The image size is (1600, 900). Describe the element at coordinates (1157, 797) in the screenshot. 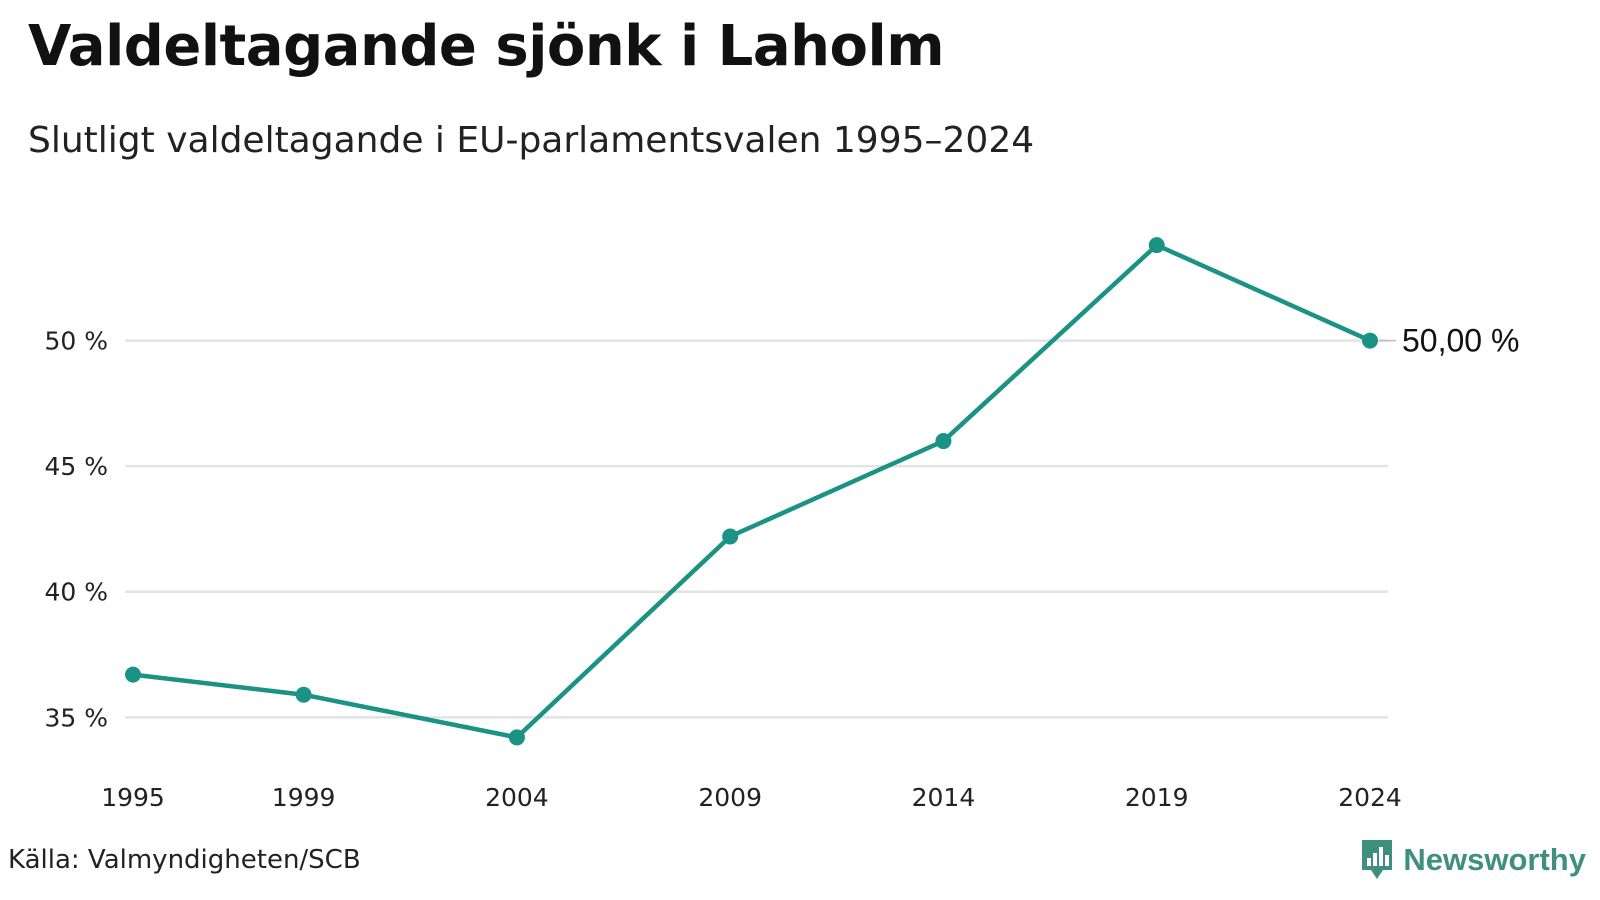

I see `x-tick-label: 2019` at that location.